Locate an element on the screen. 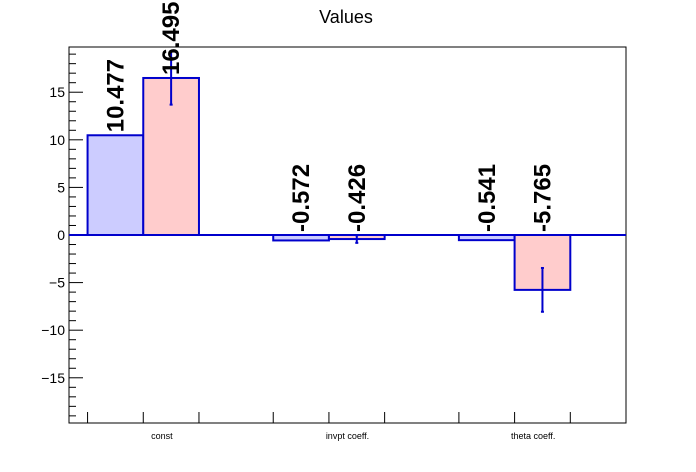  y-tick-label: −15 is located at coordinates (53, 378).